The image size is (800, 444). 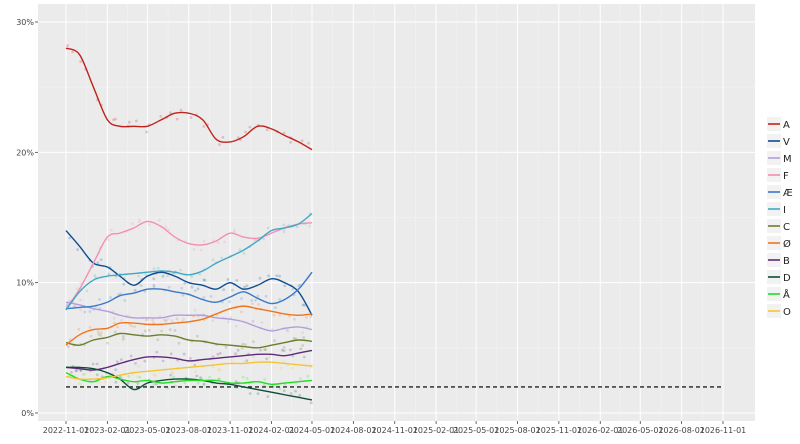 I want to click on legend-item-I: I, so click(x=776, y=209).